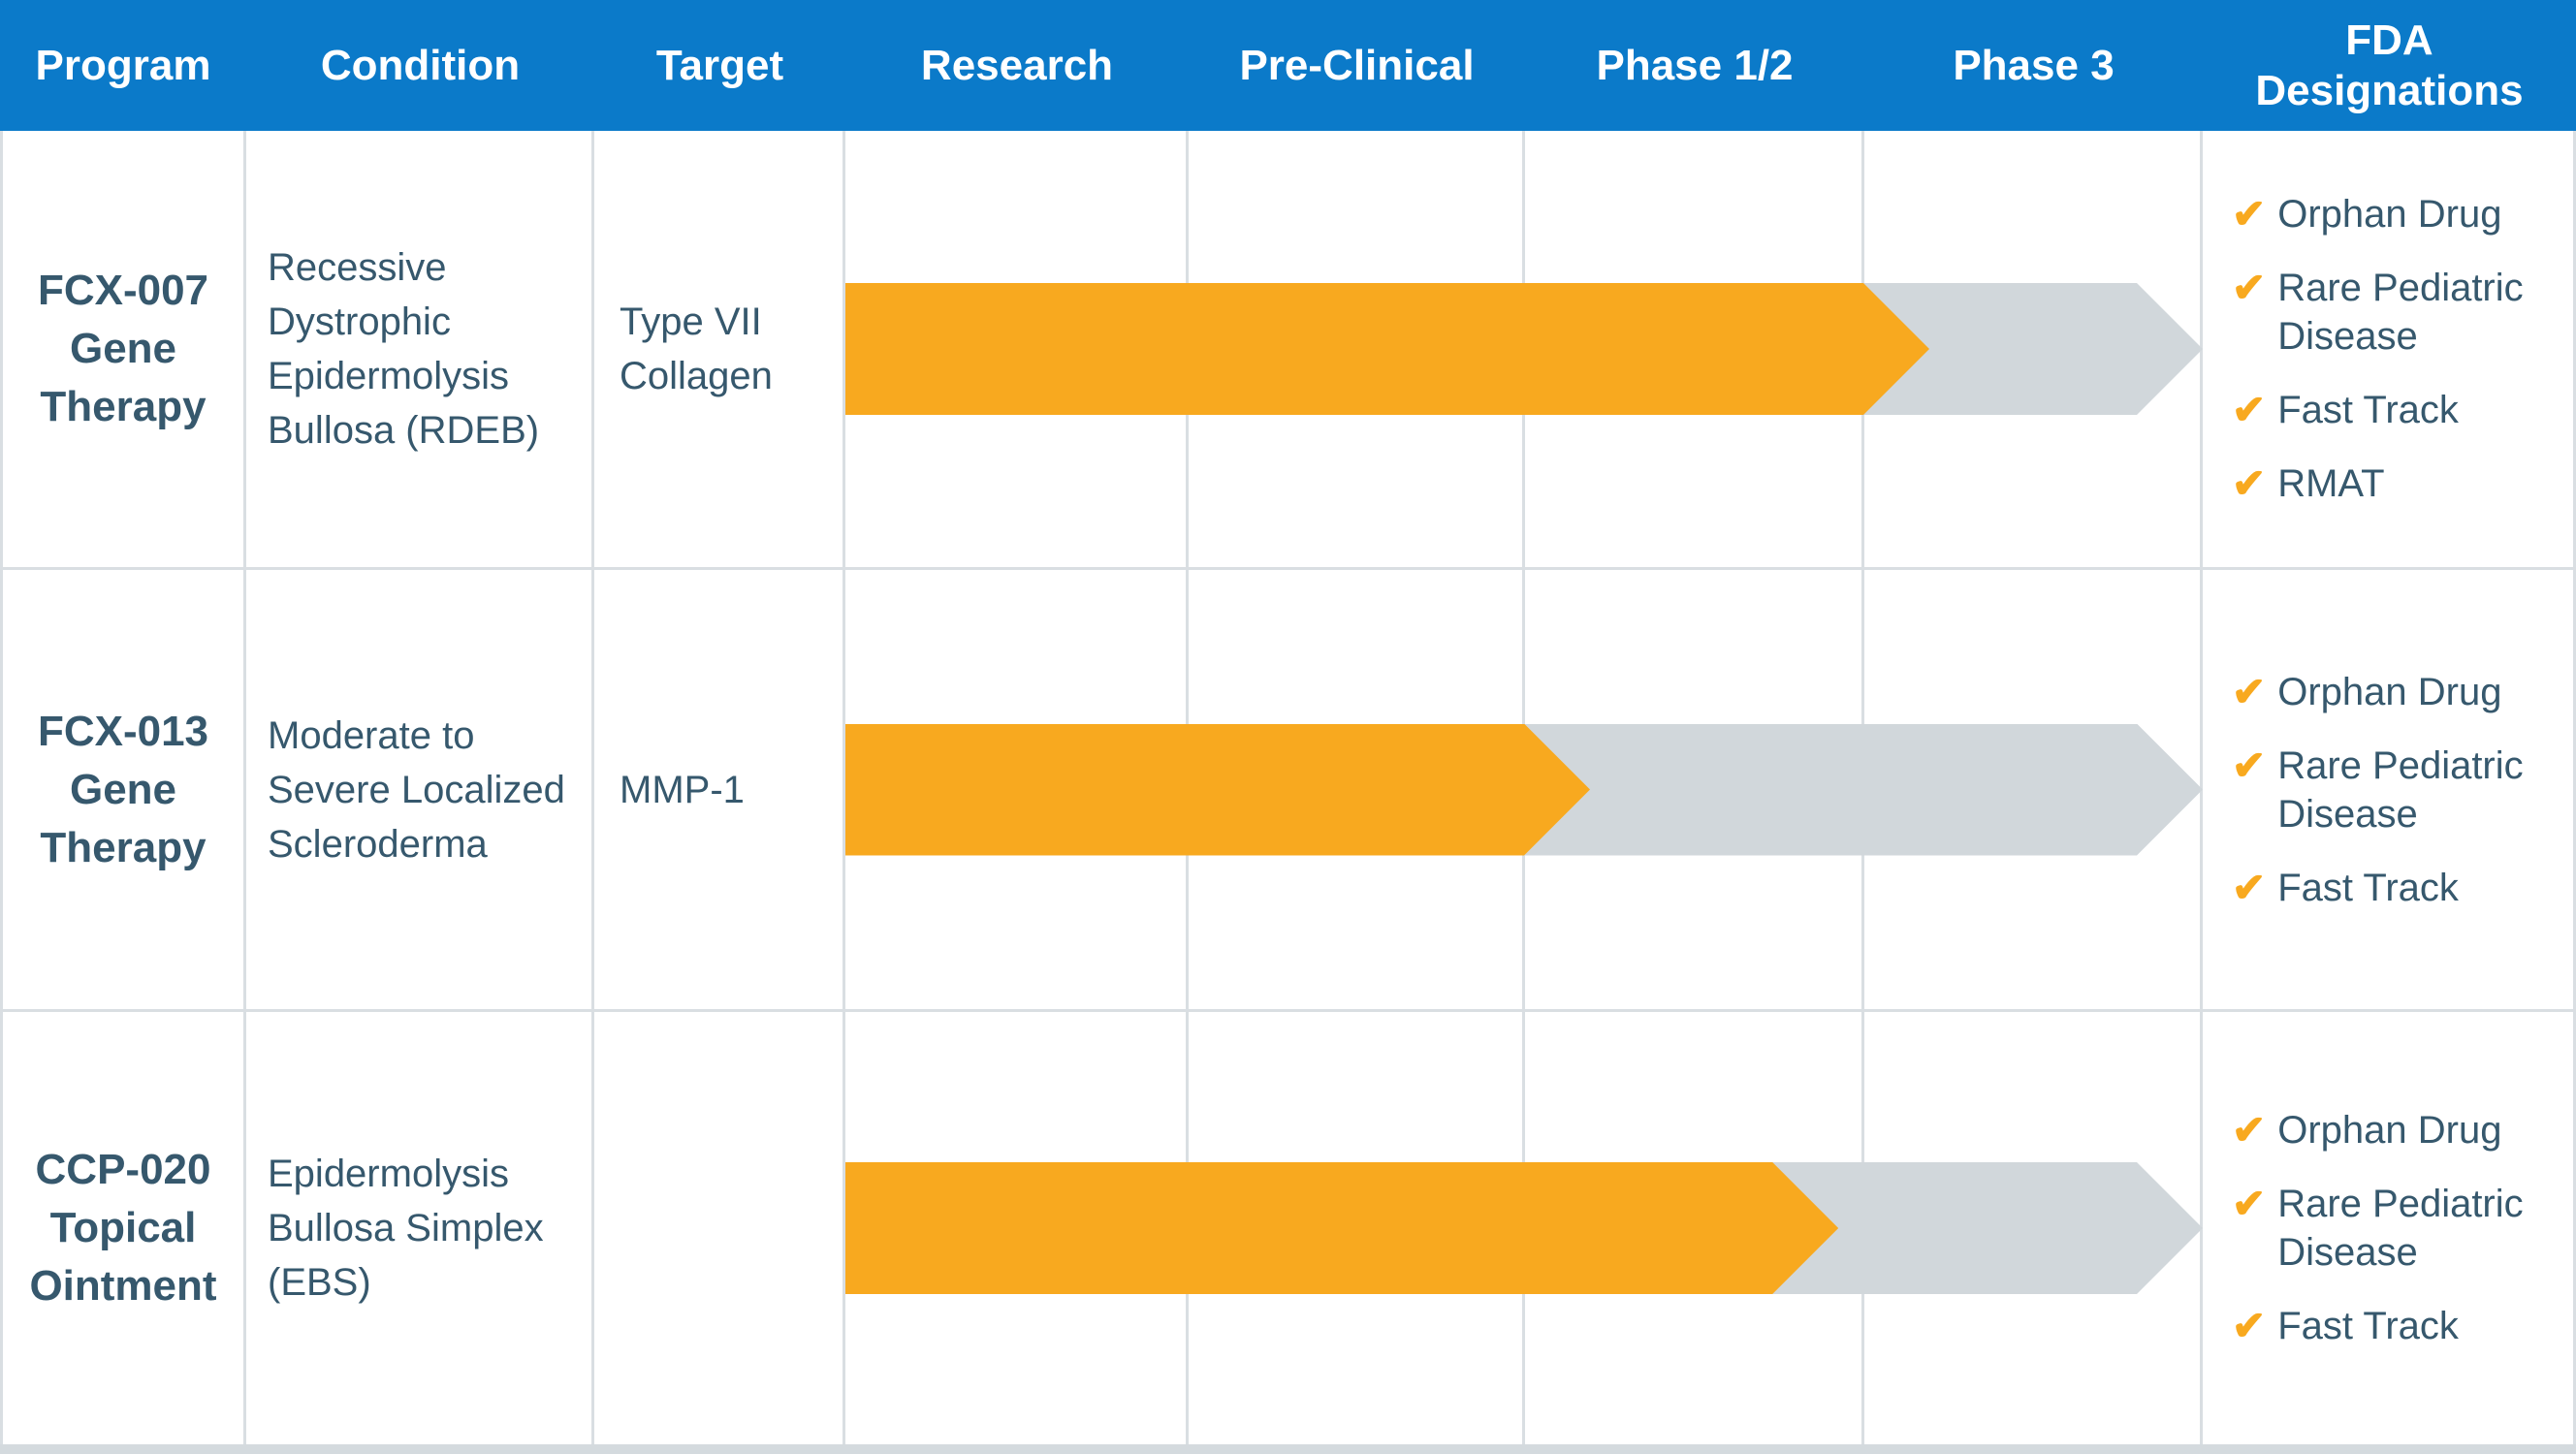 This screenshot has width=2576, height=1454. What do you see at coordinates (123, 349) in the screenshot?
I see `program-name: FCX-007 Gene Therapy` at bounding box center [123, 349].